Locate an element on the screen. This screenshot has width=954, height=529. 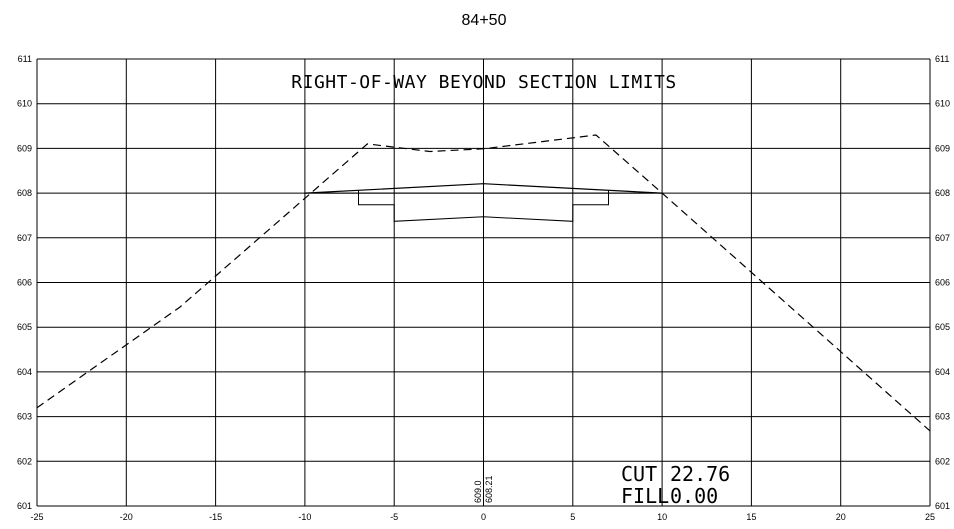
y-tick-label-right: 611 is located at coordinates (942, 59).